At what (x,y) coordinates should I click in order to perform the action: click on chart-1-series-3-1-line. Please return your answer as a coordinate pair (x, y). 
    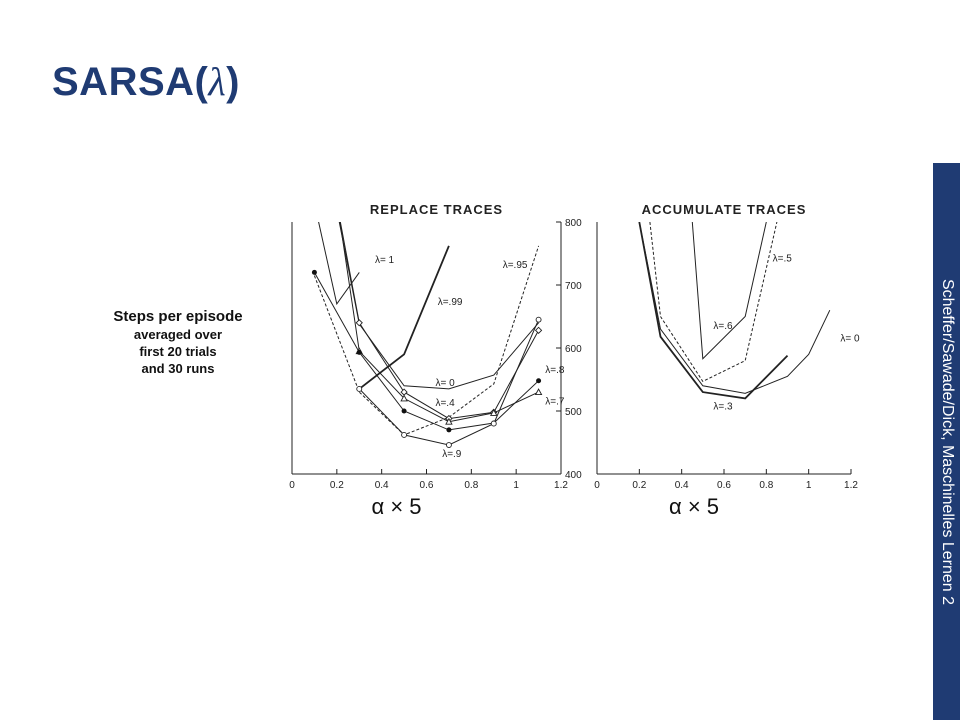
    Looking at the image, I should click on (713, 311).